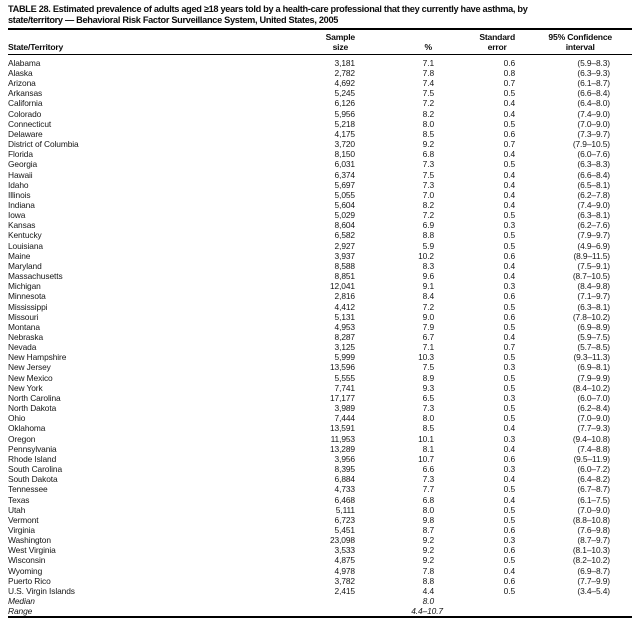 This screenshot has width=640, height=630. I want to click on state-cell: Oklahoma, so click(27, 428).